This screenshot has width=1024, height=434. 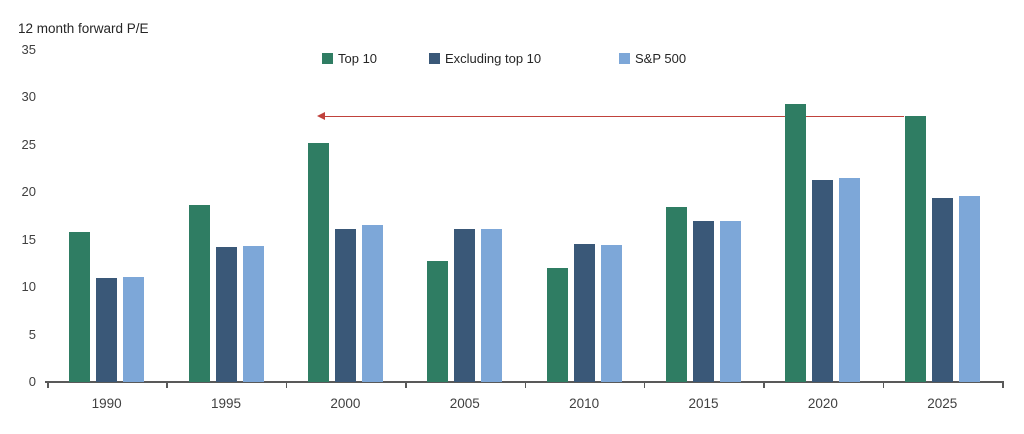 What do you see at coordinates (28, 97) in the screenshot?
I see `y-tick-label: 30` at bounding box center [28, 97].